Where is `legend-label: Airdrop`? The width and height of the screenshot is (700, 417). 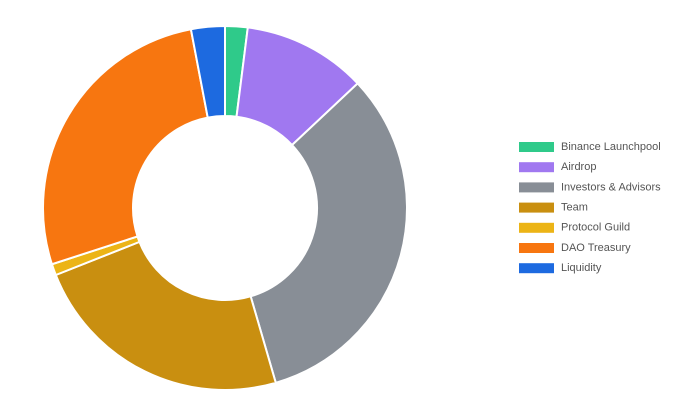
legend-label: Airdrop is located at coordinates (578, 167).